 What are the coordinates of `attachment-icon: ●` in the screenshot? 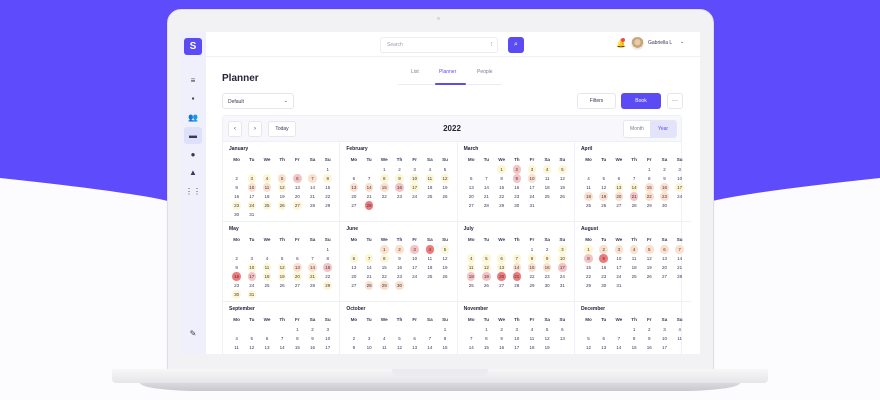 It's located at (193, 154).